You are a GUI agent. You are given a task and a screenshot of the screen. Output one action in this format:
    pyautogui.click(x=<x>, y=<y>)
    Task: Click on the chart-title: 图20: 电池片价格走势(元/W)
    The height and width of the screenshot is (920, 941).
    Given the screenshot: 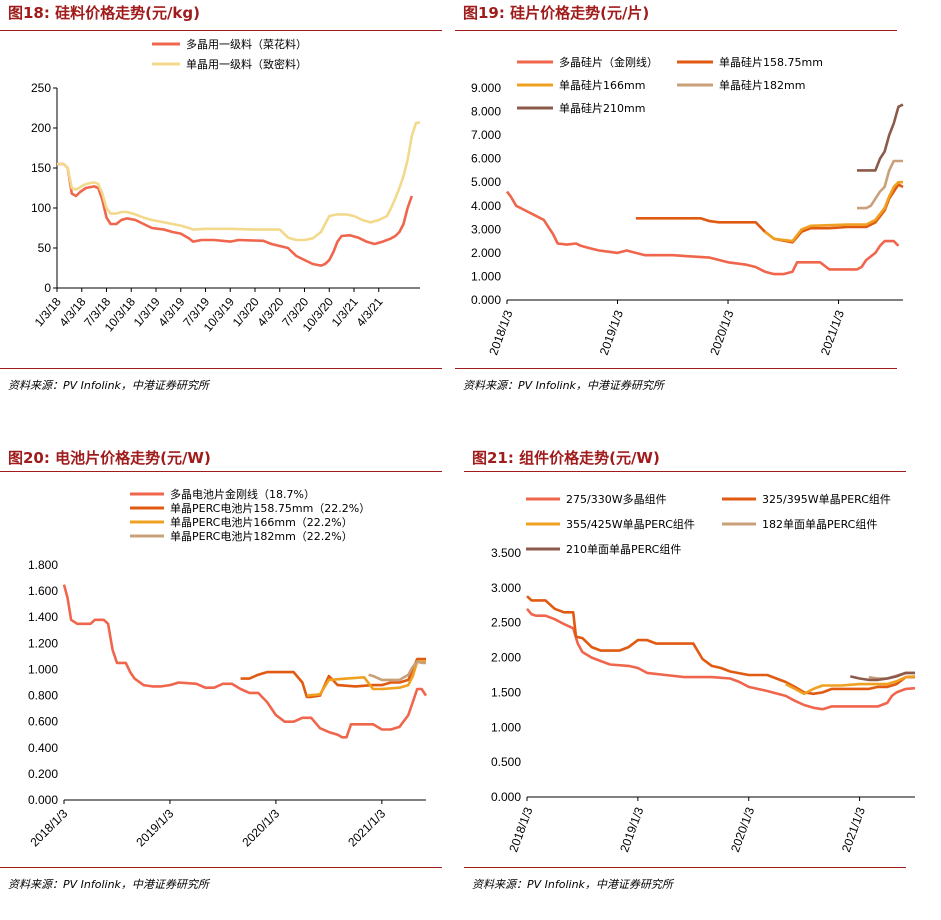 What is the action you would take?
    pyautogui.click(x=109, y=458)
    